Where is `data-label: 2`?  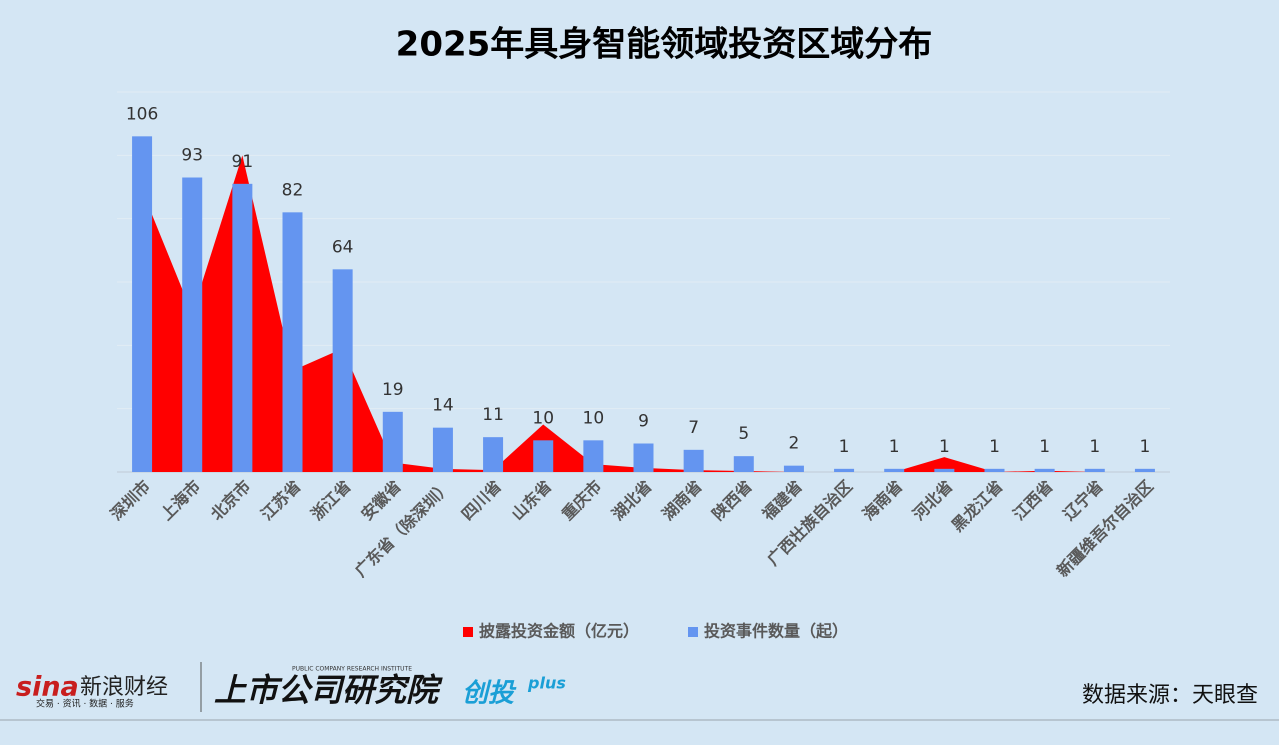 data-label: 2 is located at coordinates (794, 444).